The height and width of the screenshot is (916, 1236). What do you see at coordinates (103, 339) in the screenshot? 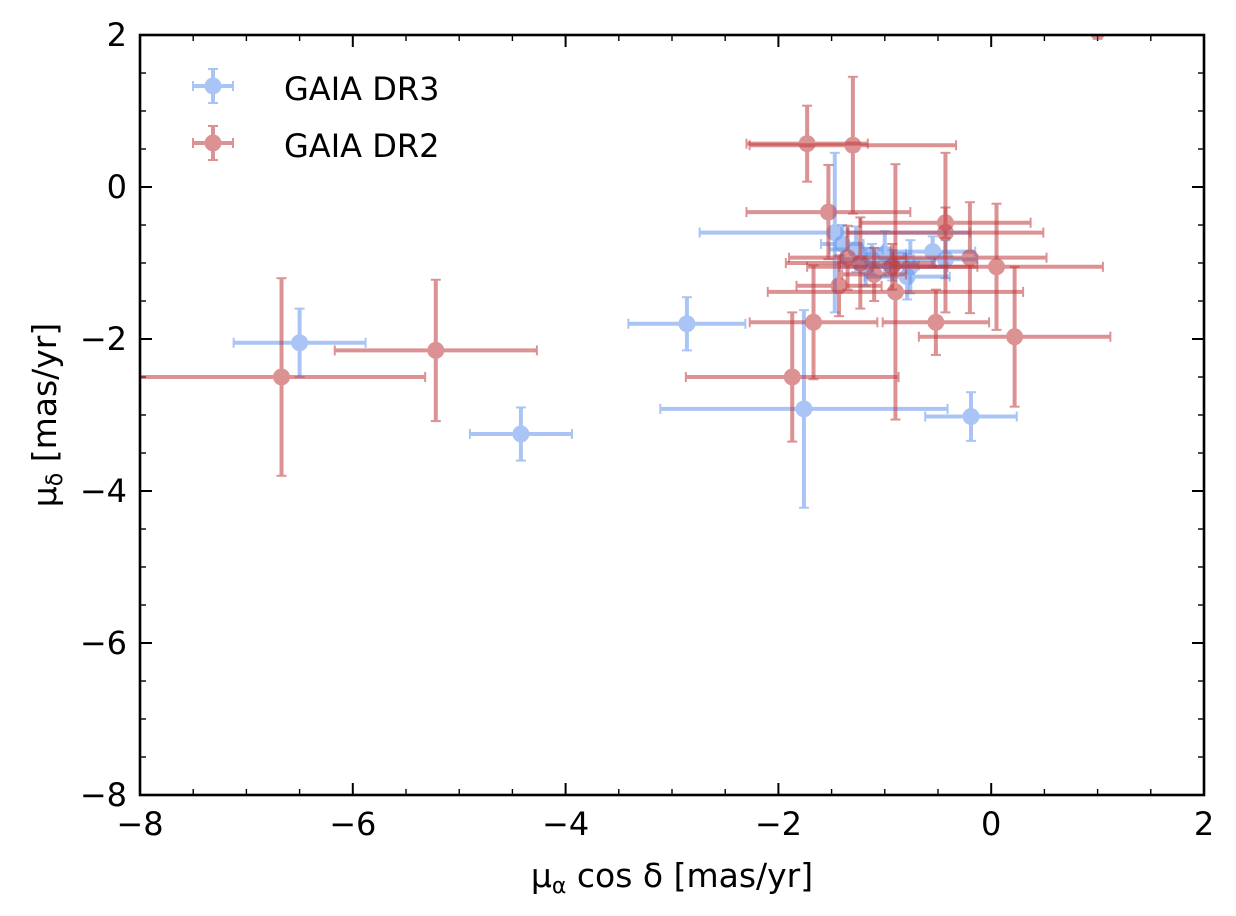
I see `y-tick-label: −2` at bounding box center [103, 339].